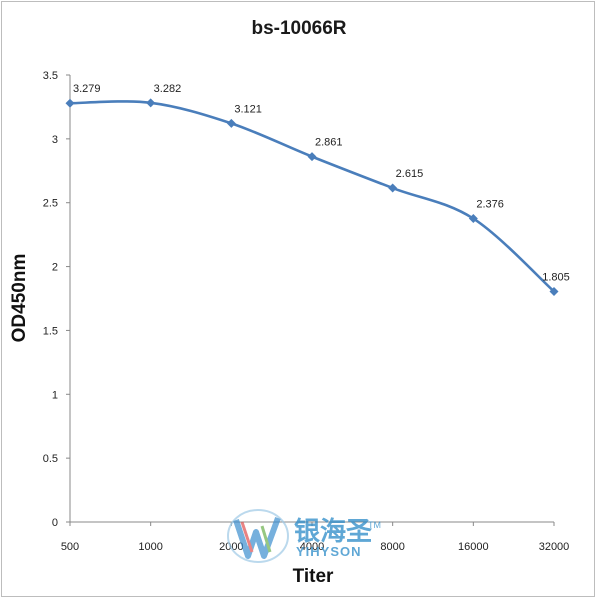 This screenshot has height=600, width=598. Describe the element at coordinates (556, 277) in the screenshot. I see `data-label: 1.805` at that location.